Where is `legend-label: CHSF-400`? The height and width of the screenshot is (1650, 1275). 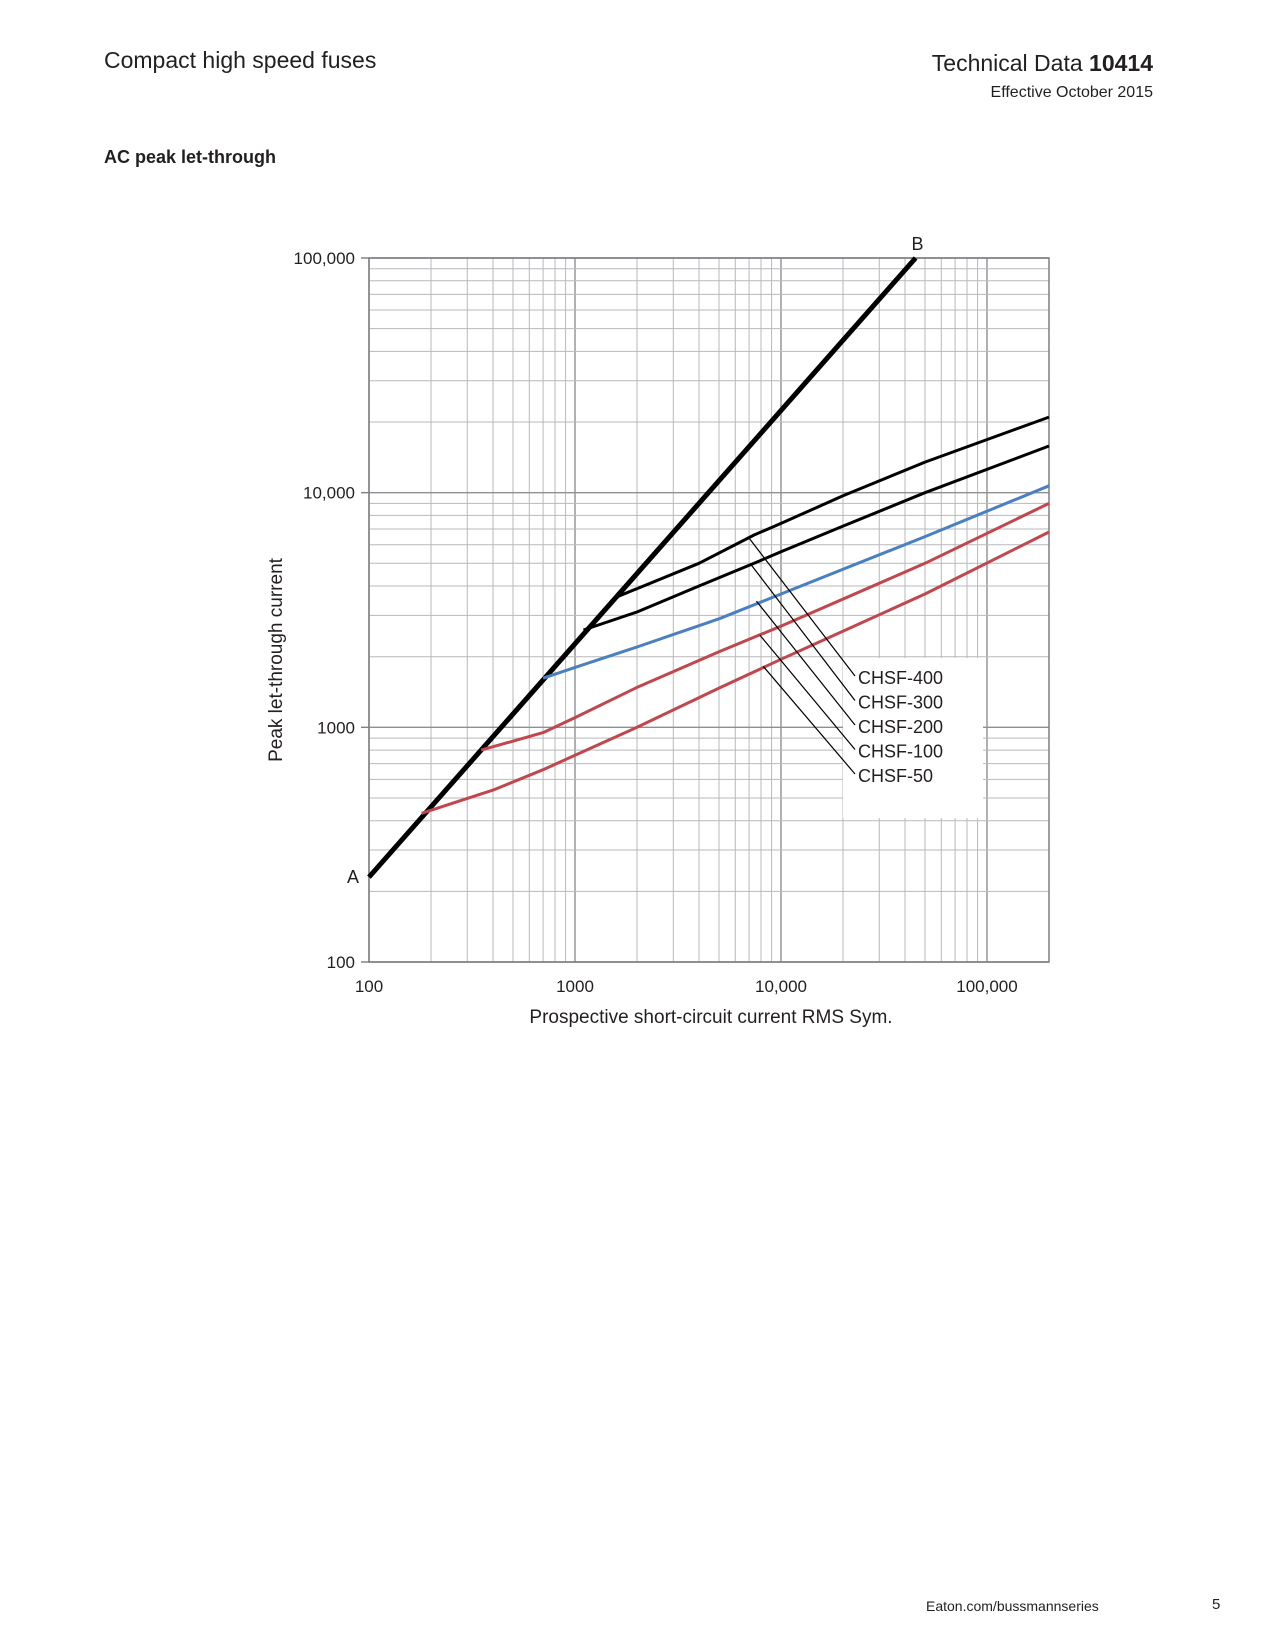
legend-label: CHSF-400 is located at coordinates (900, 678).